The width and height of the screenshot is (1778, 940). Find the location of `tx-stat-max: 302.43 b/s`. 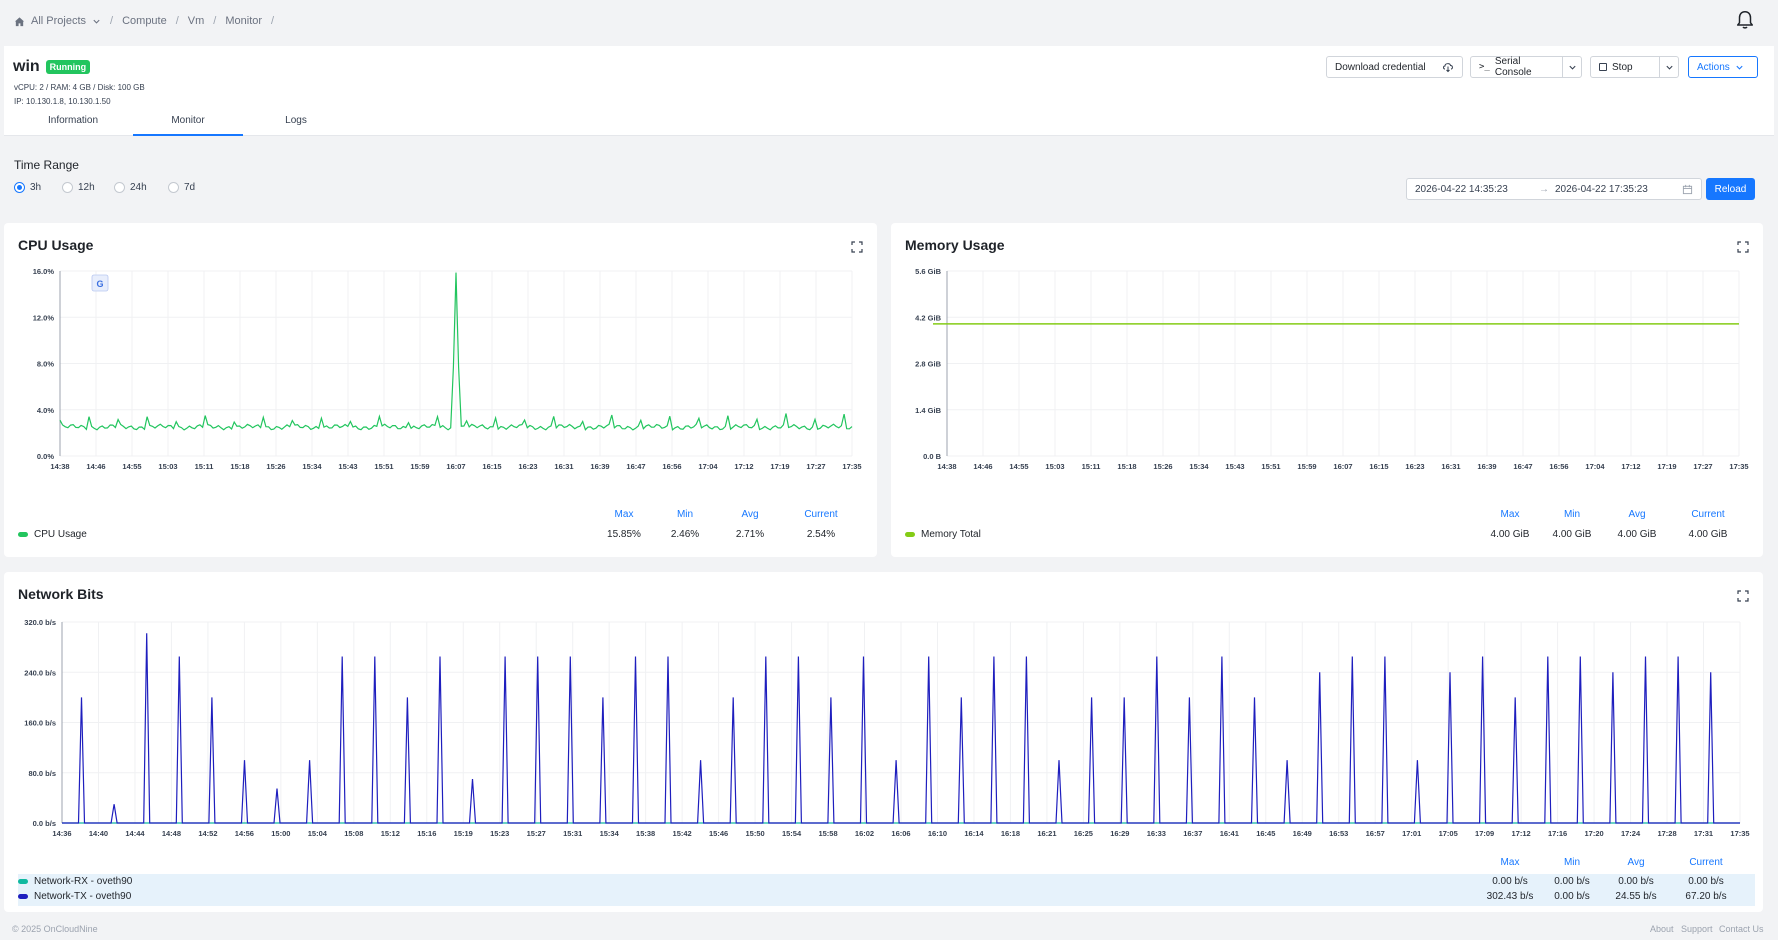

tx-stat-max: 302.43 b/s is located at coordinates (1510, 896).